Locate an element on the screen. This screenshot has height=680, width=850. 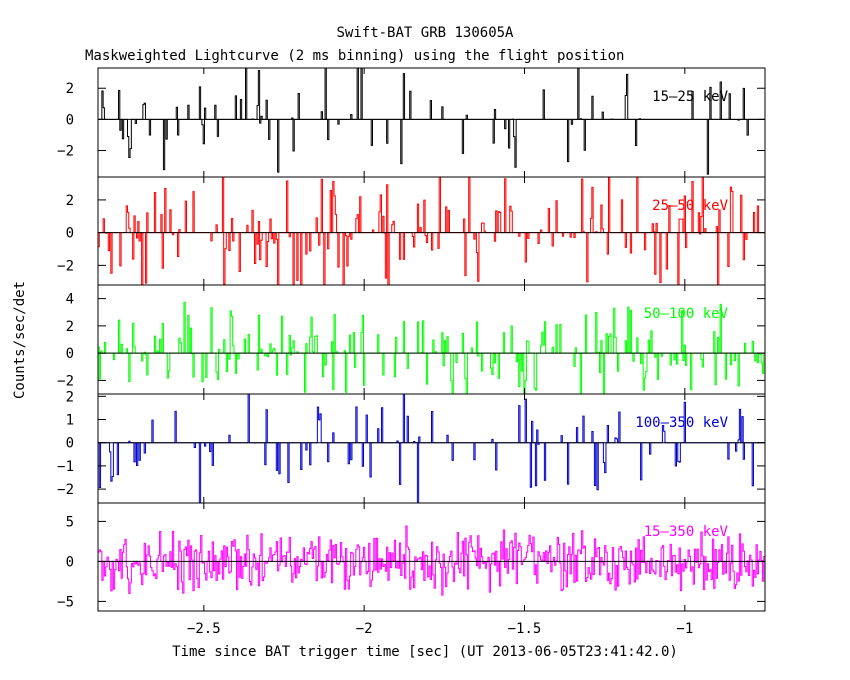
y-axis-label: Counts/sec/det is located at coordinates (20, 340).